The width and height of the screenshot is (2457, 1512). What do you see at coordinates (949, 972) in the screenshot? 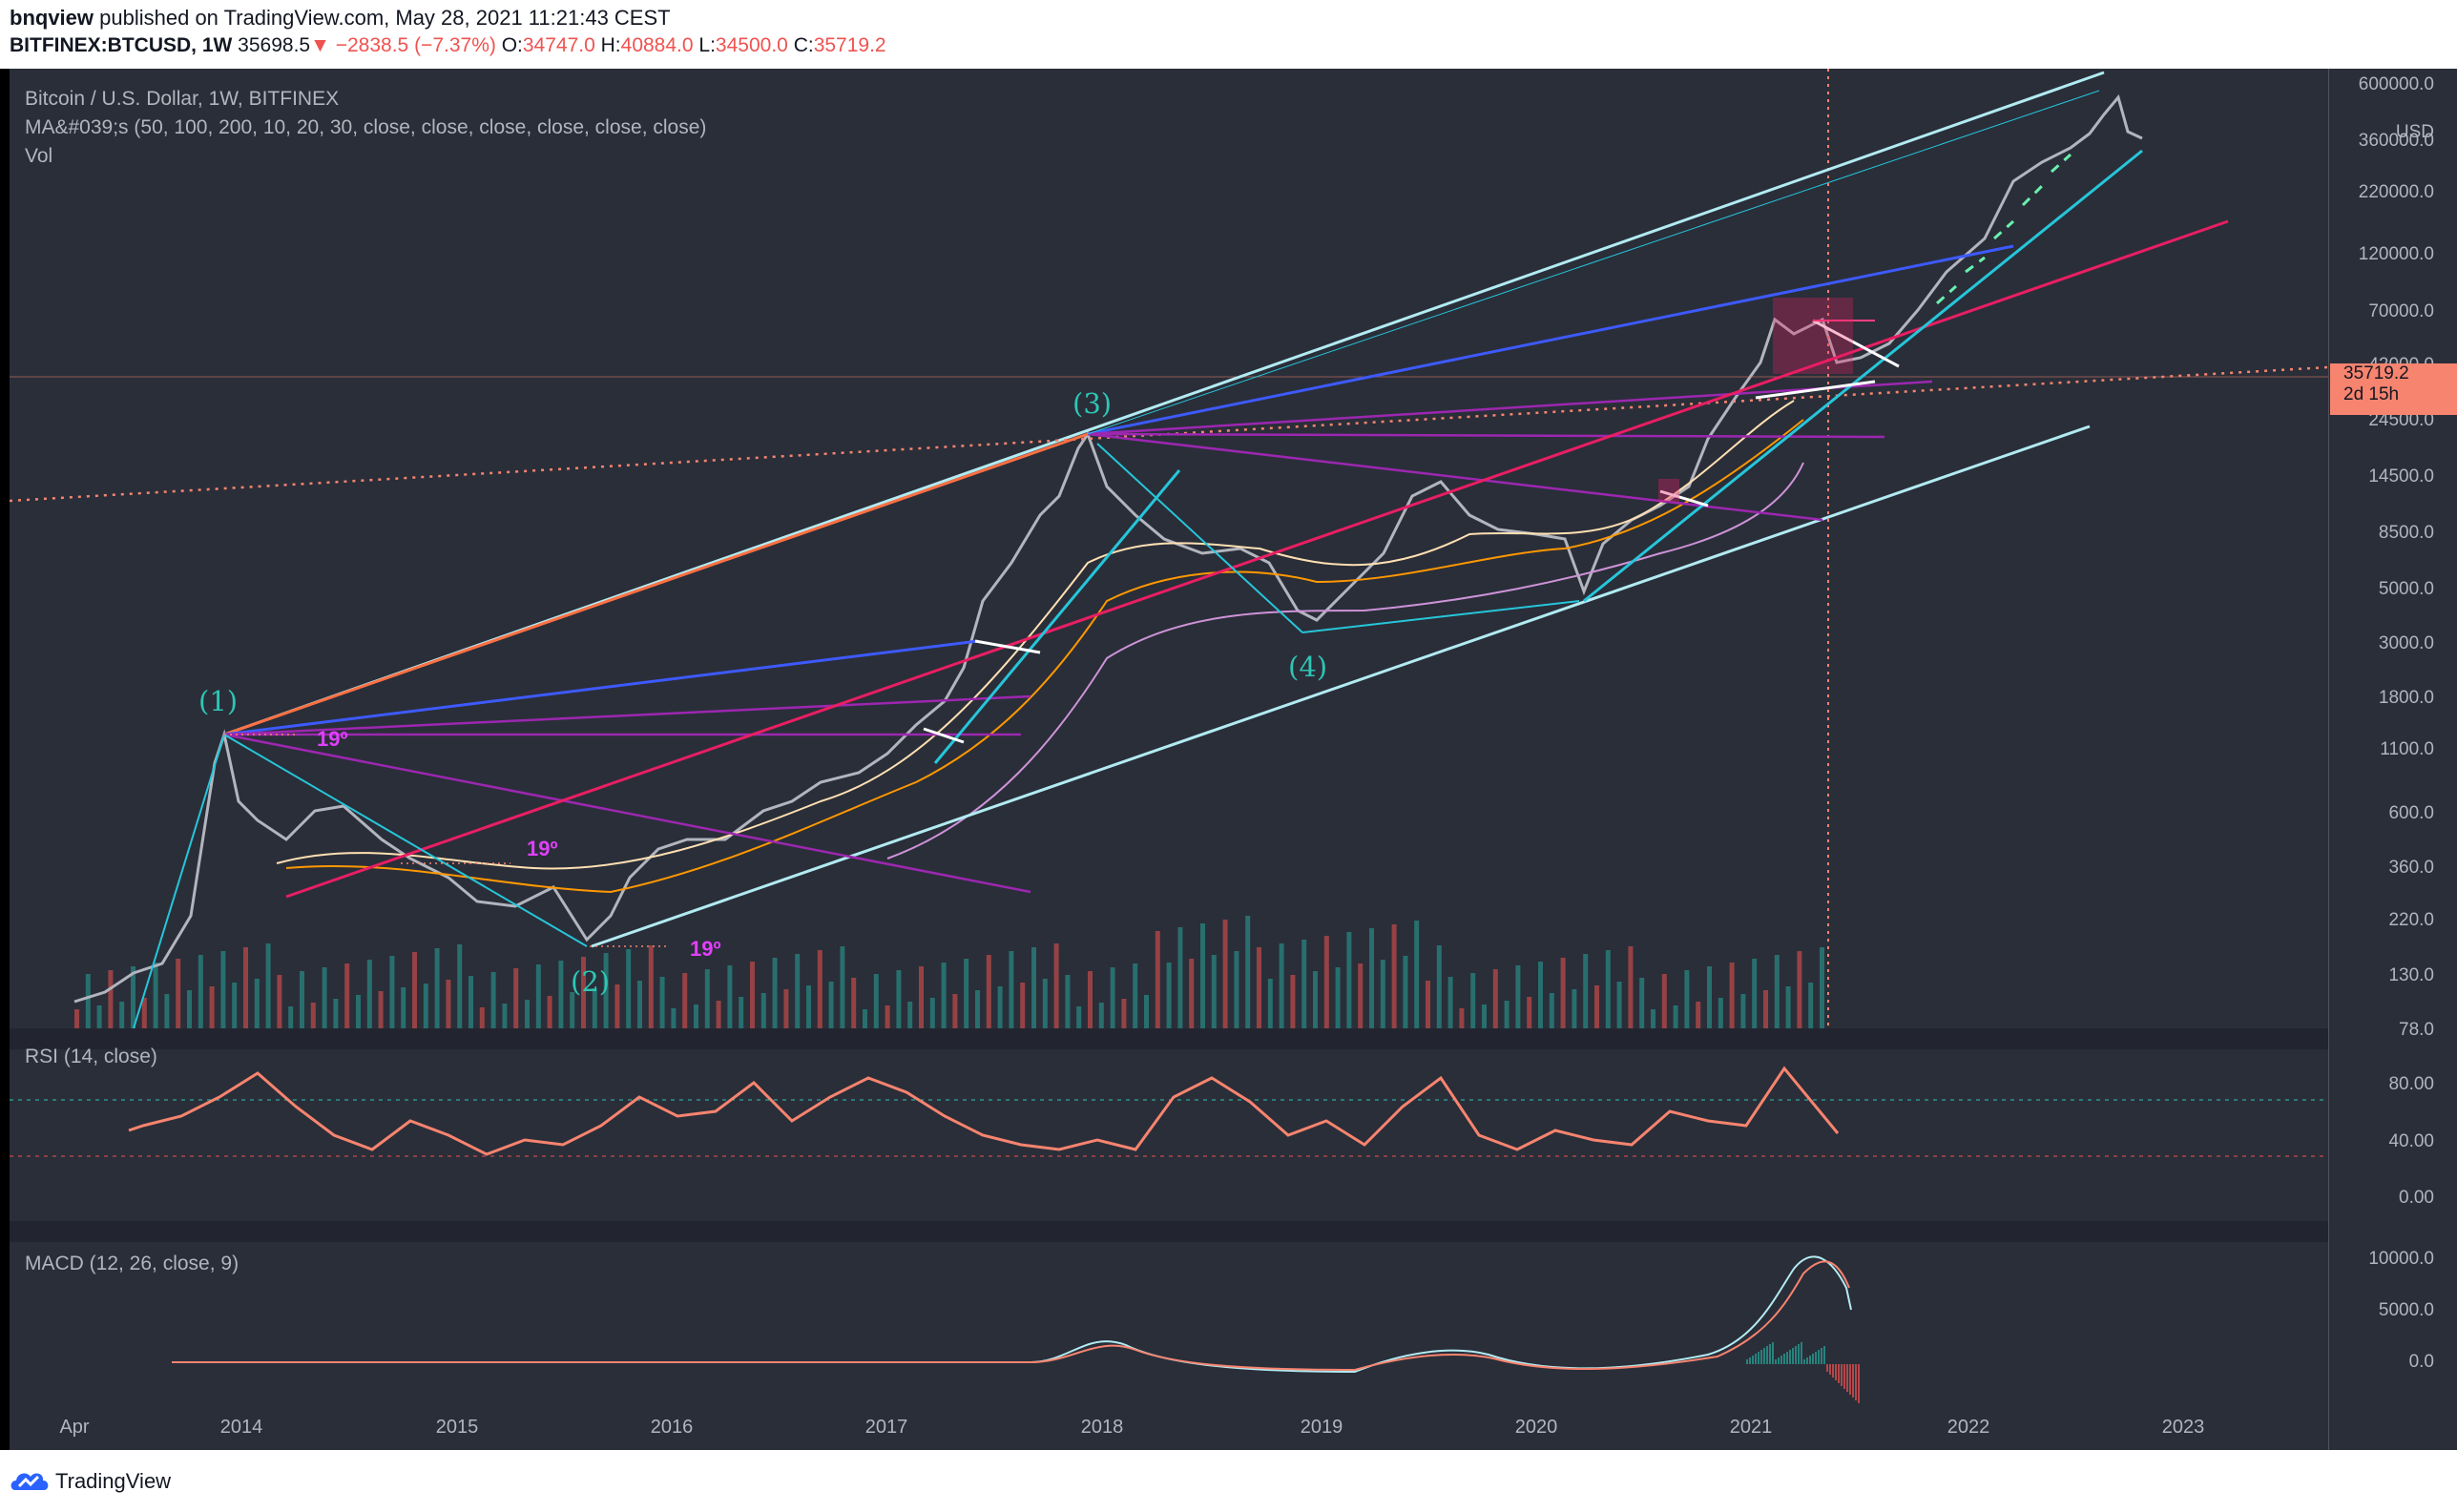
I see `volume-bars` at bounding box center [949, 972].